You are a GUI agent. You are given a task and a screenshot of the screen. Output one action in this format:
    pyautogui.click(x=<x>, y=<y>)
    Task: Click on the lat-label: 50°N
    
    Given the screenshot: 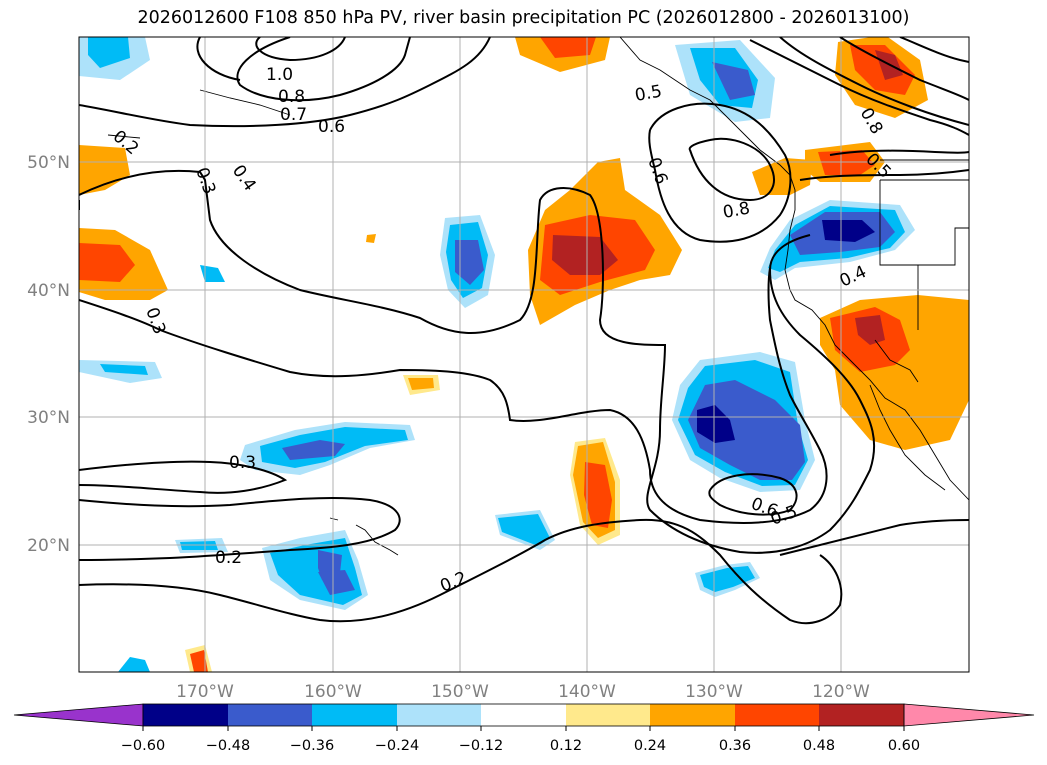 What is the action you would take?
    pyautogui.click(x=48, y=163)
    